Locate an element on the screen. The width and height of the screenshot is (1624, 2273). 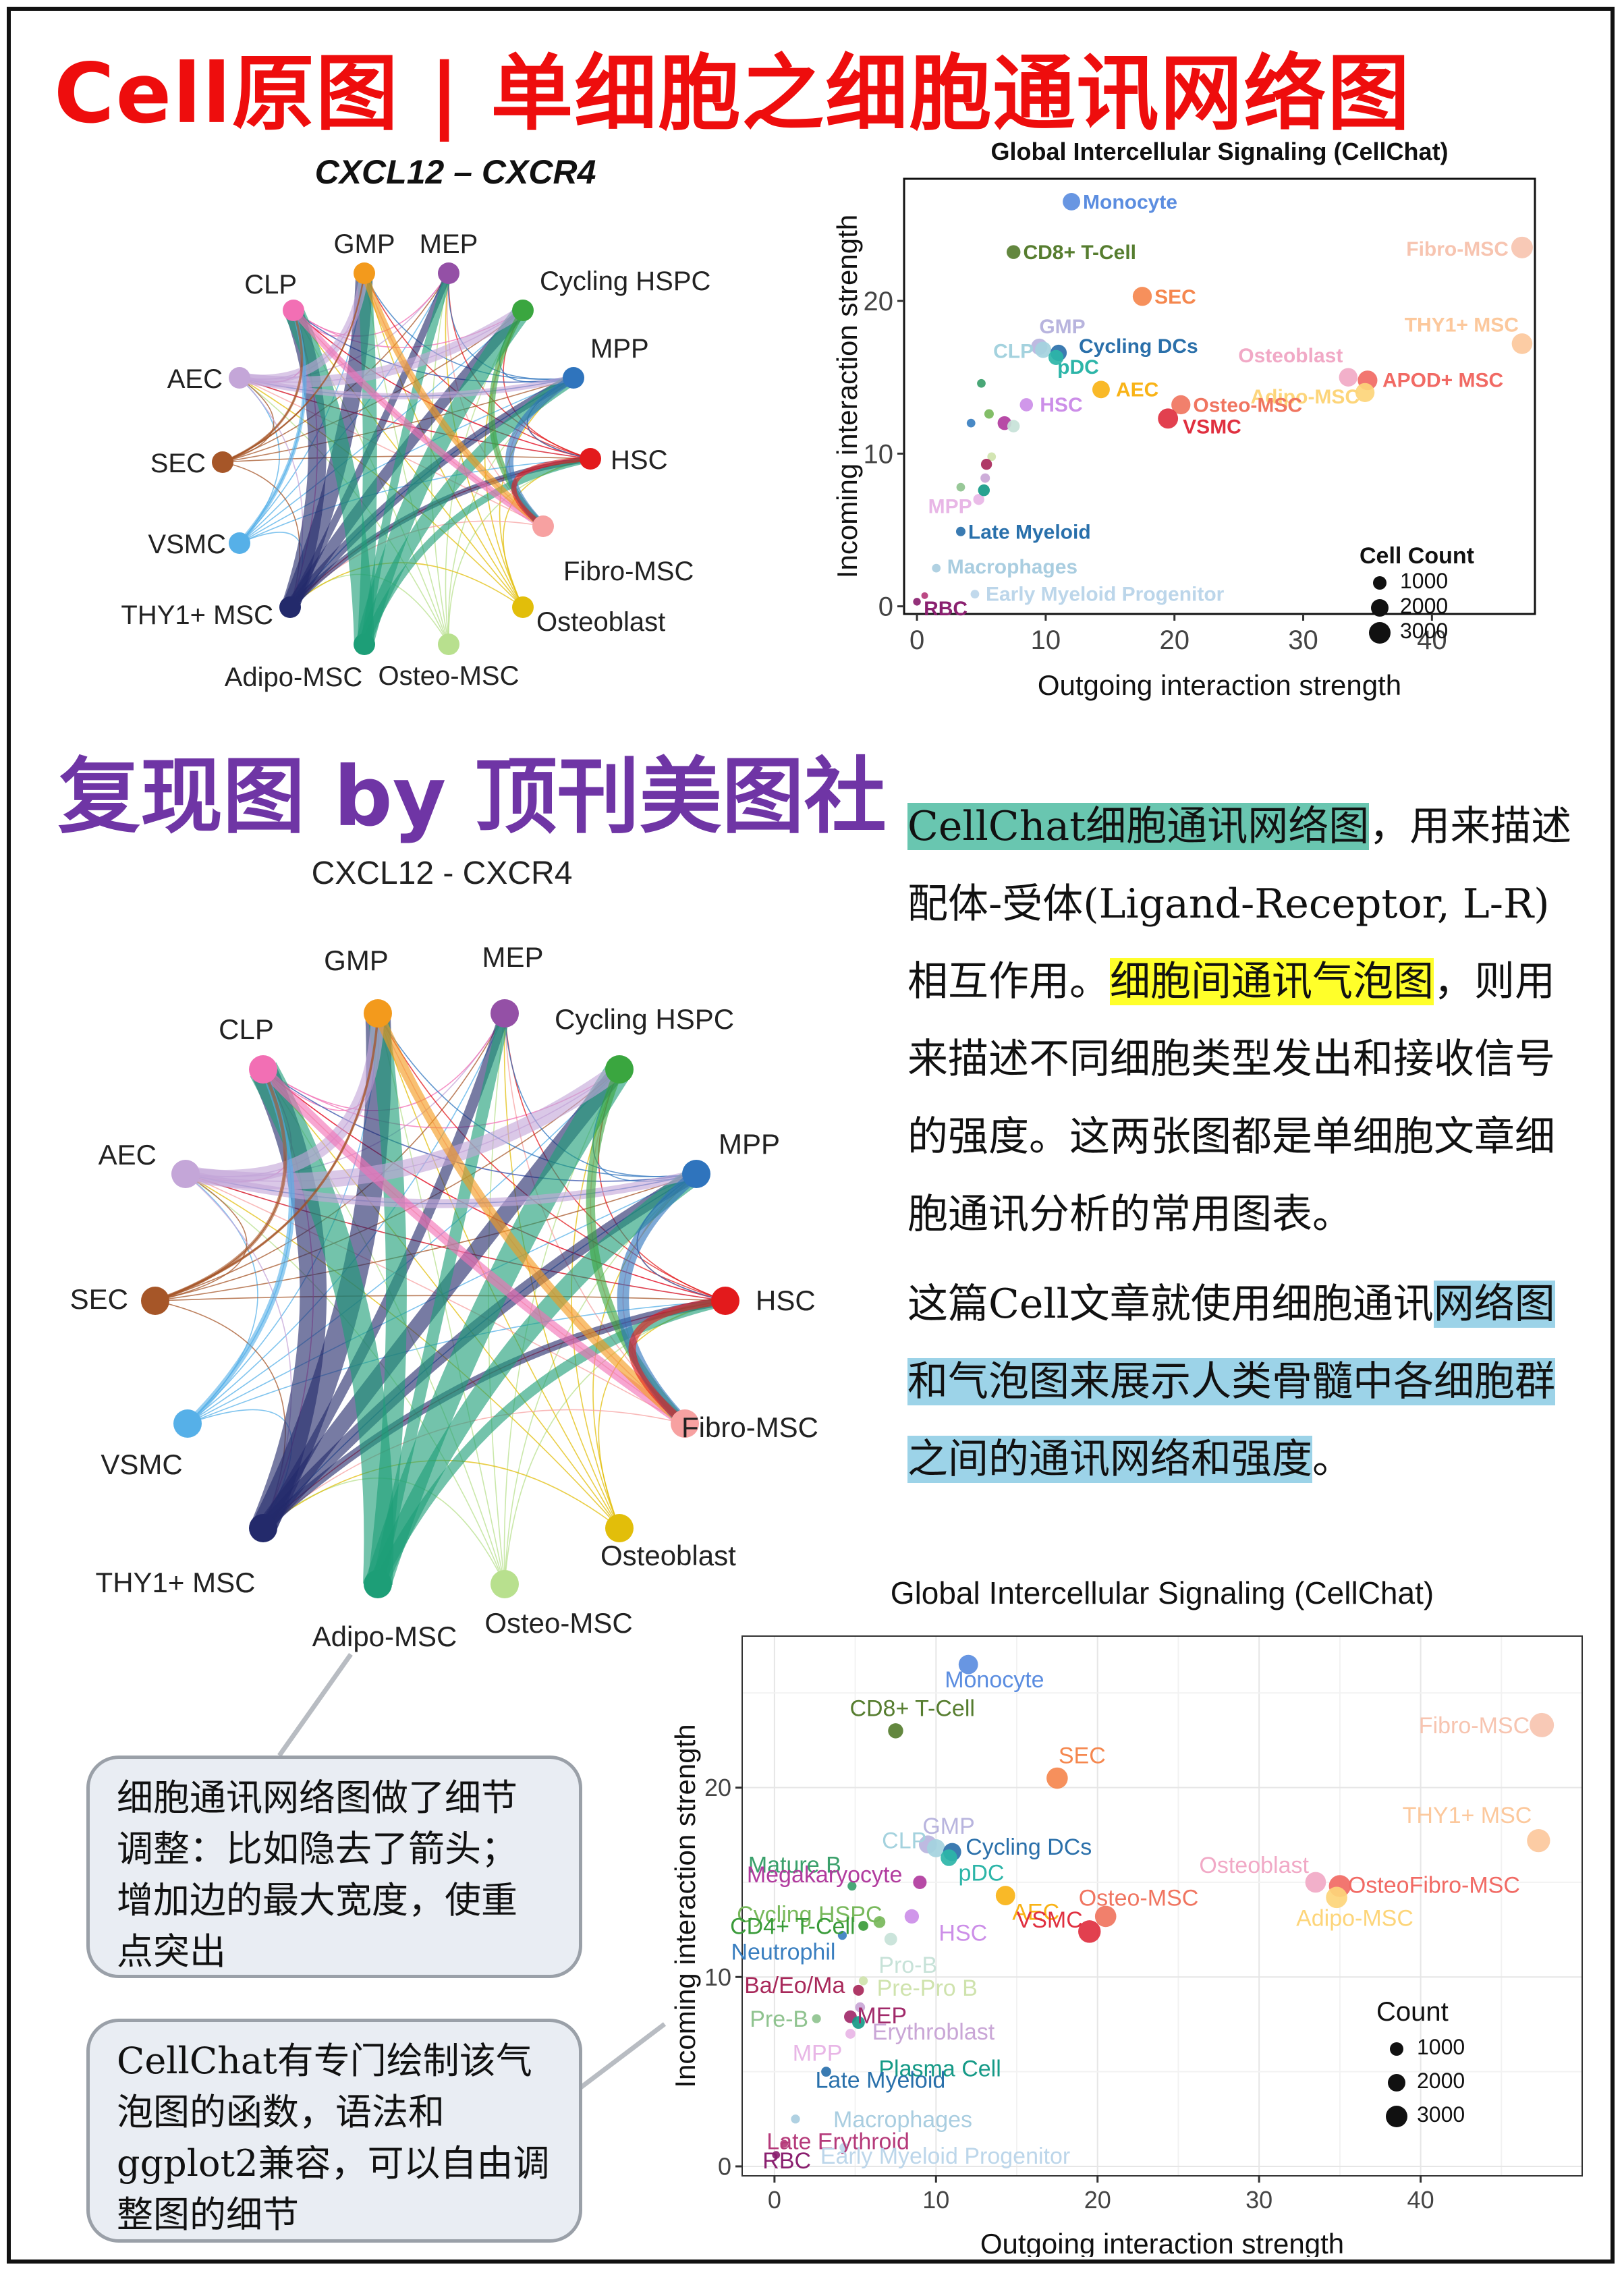
network-node-hsc is located at coordinates (590, 459).